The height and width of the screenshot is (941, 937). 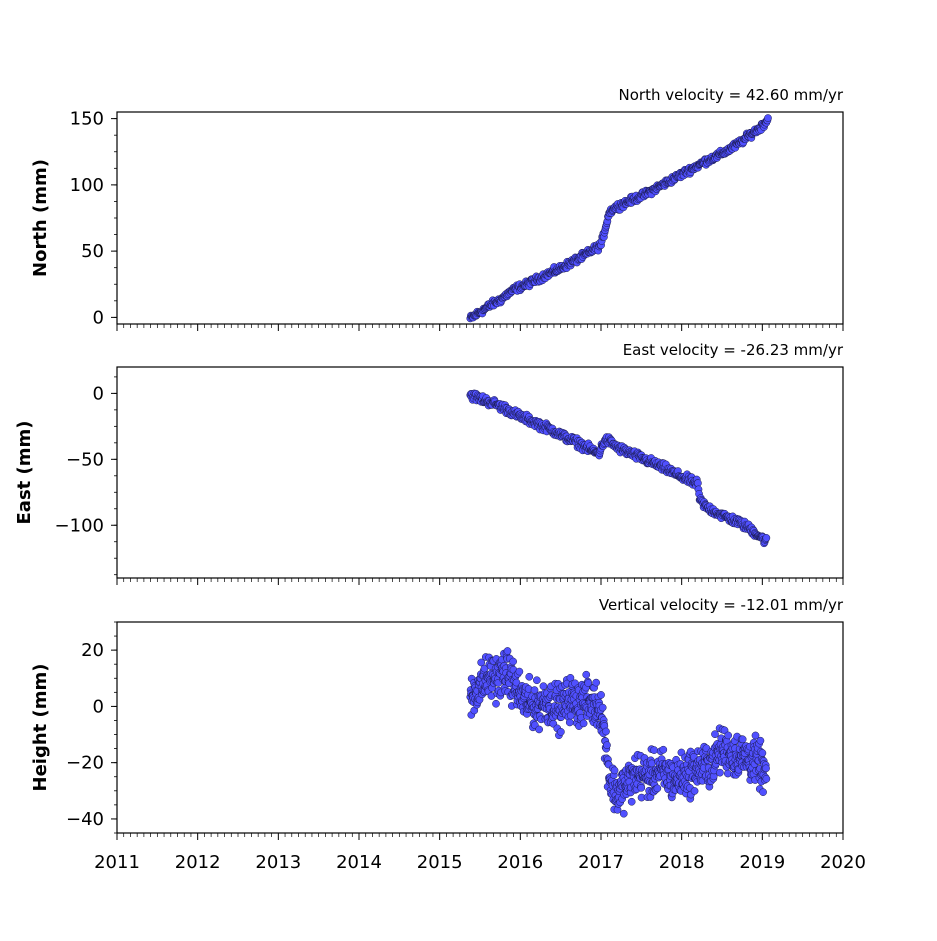 I want to click on x-tick-label: 2011, so click(x=117, y=862).